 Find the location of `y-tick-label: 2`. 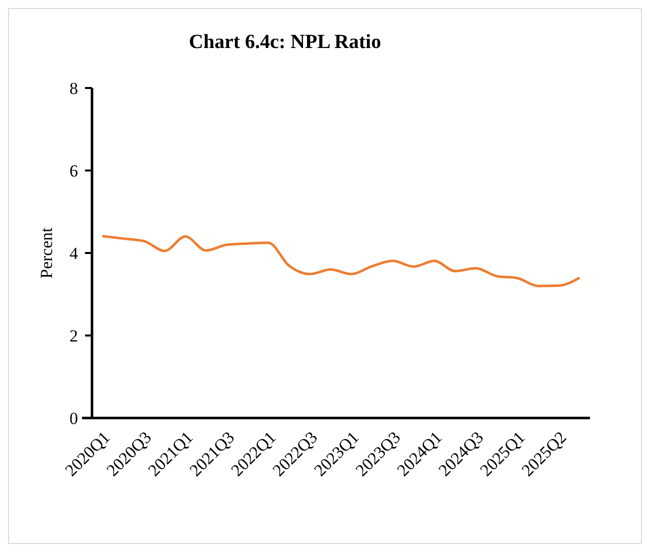

y-tick-label: 2 is located at coordinates (74, 336).